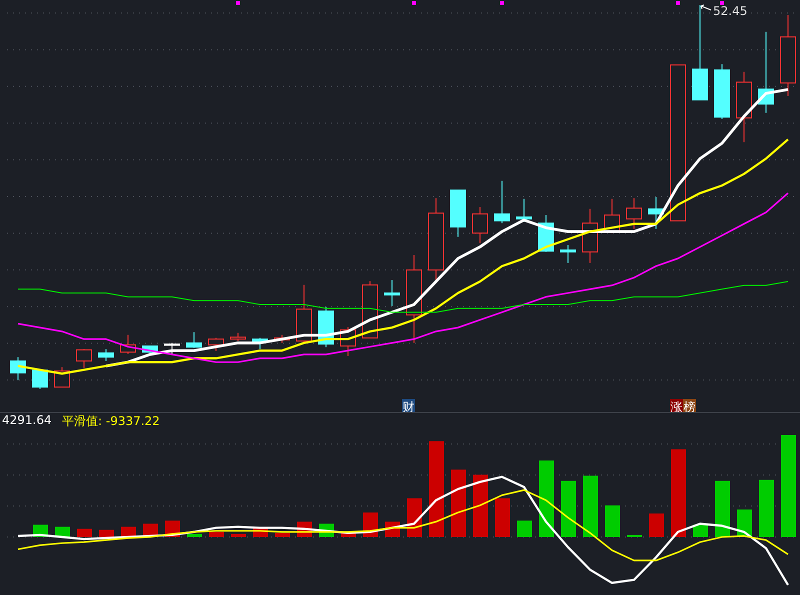 This screenshot has height=595, width=800. What do you see at coordinates (408, 407) in the screenshot?
I see `text: 财` at bounding box center [408, 407].